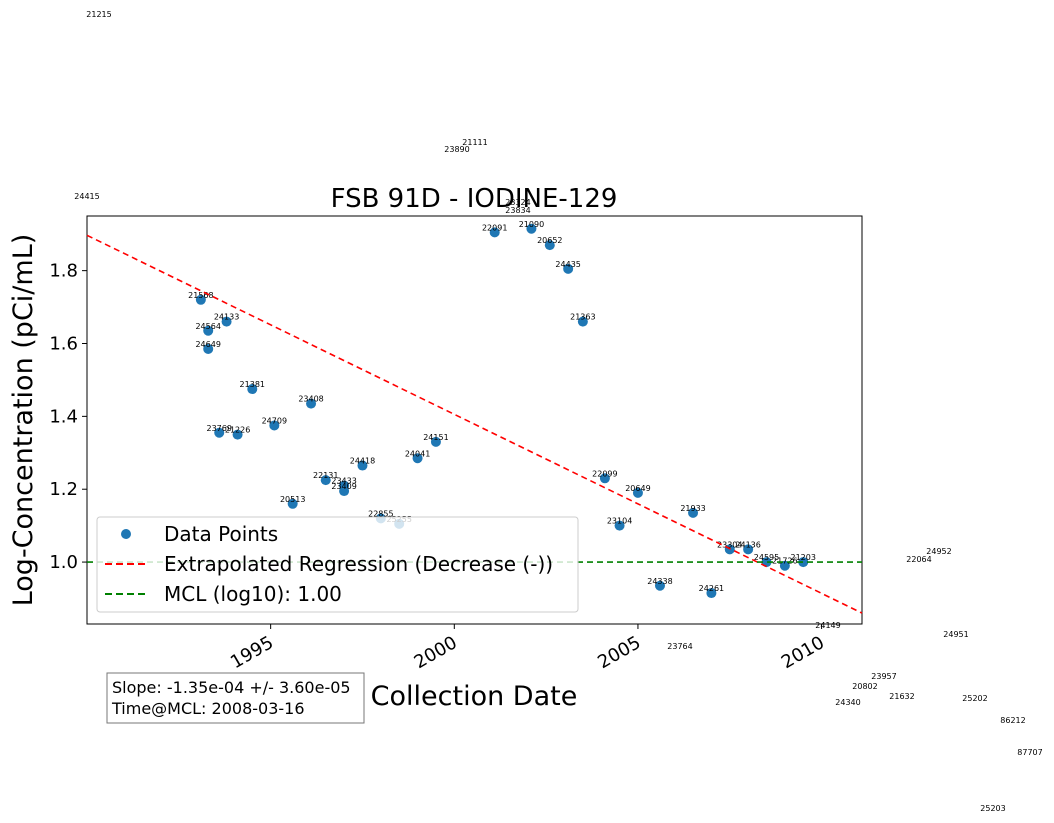  What do you see at coordinates (827, 625) in the screenshot?
I see `outside-point-label: 24149` at bounding box center [827, 625].